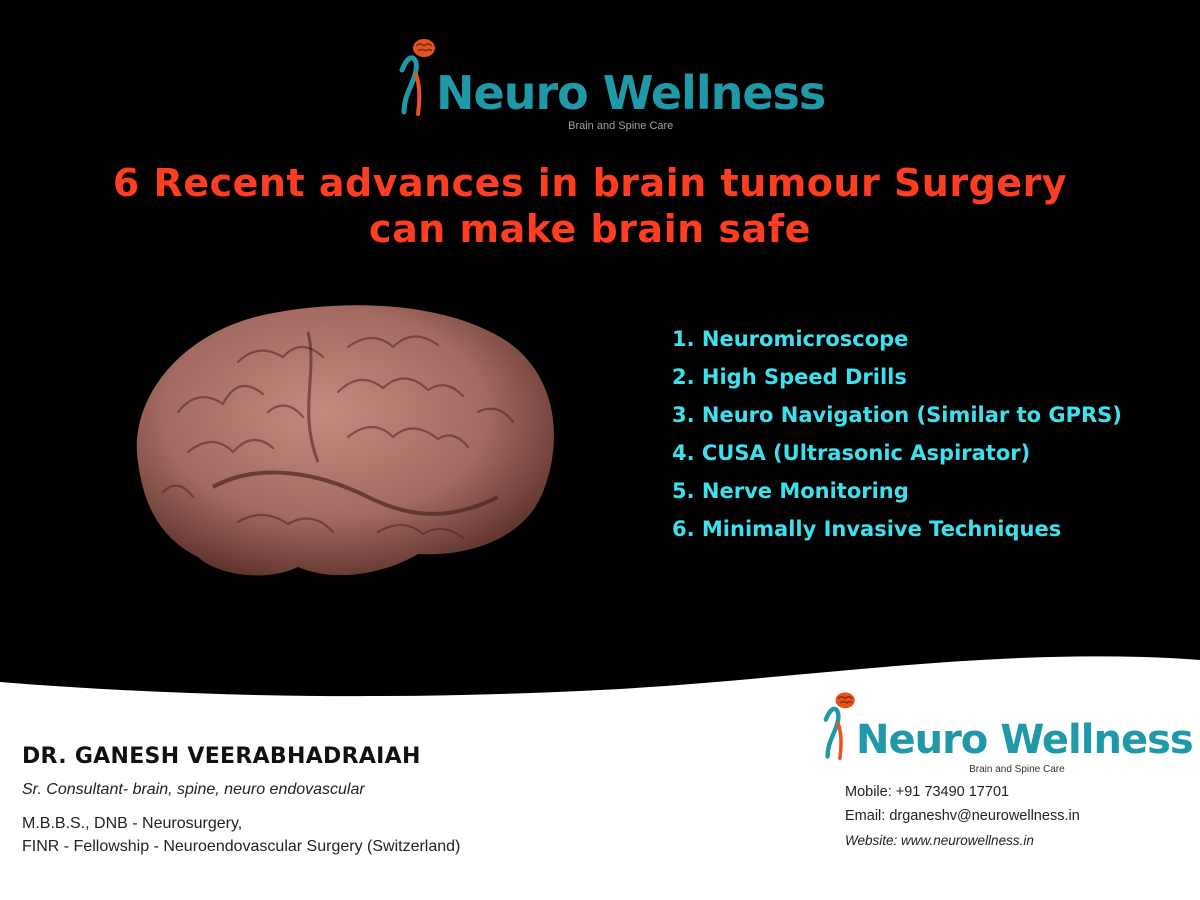  Describe the element at coordinates (939, 840) in the screenshot. I see `contact-website: Website: www.neurowellness.in` at that location.